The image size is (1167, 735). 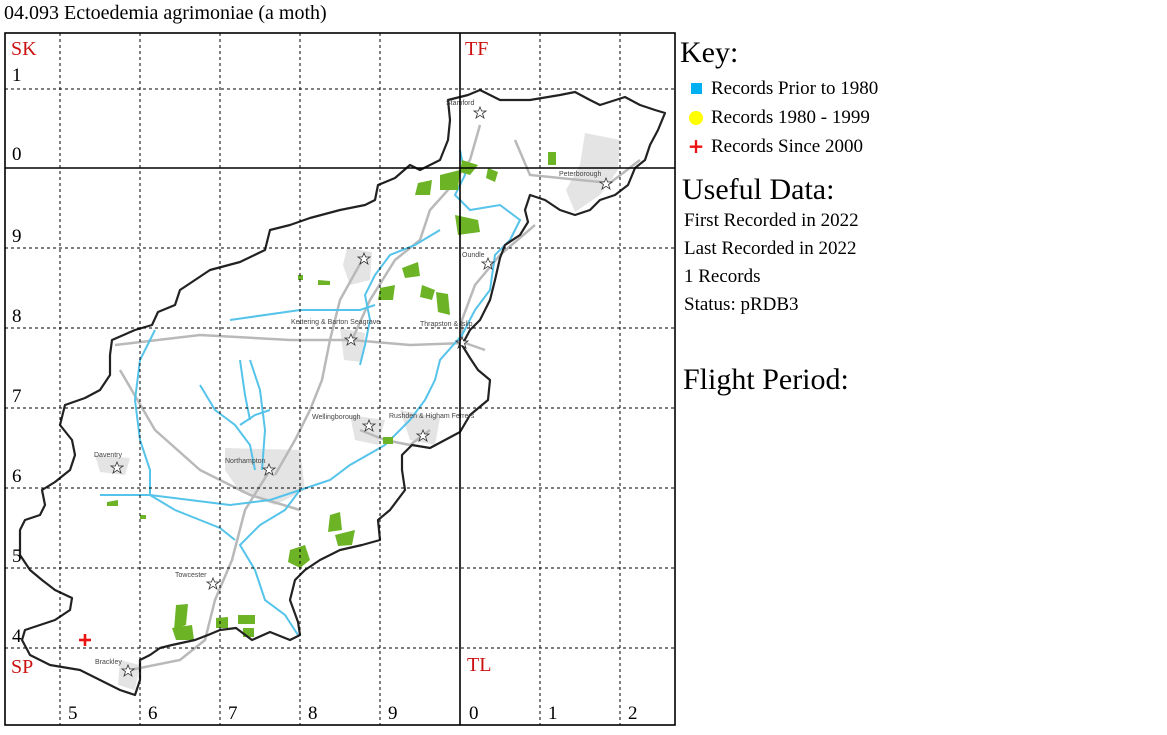 I want to click on svg-text: 2, so click(x=633, y=713).